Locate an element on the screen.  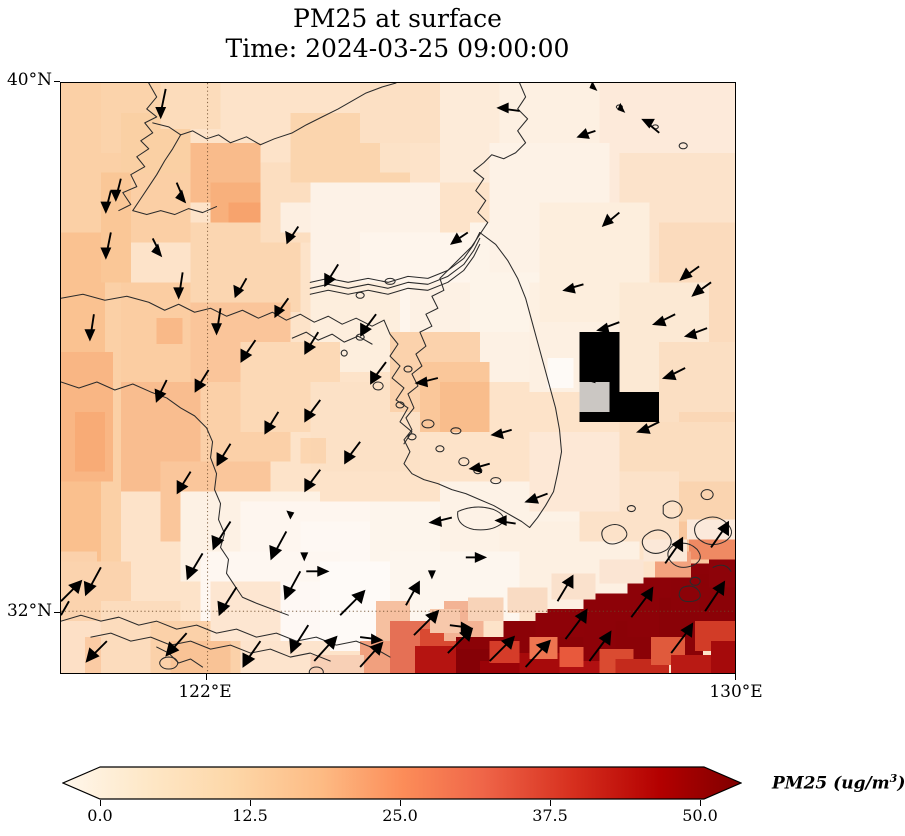
colorbar-title: PM25 (ug/m3) is located at coordinates (838, 783).